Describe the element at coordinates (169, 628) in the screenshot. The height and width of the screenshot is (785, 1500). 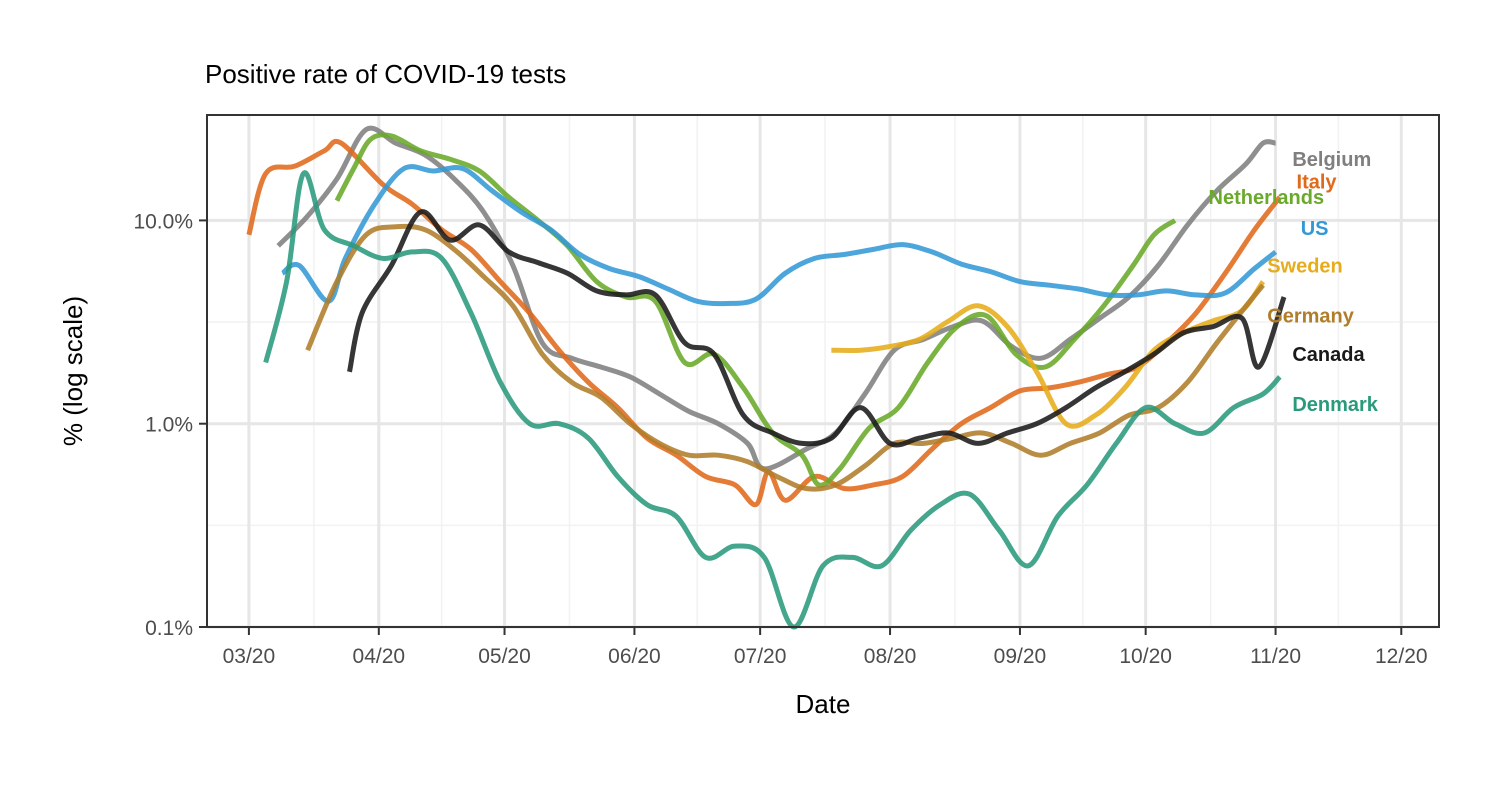
I see `y-tick-label: 0.1%` at that location.